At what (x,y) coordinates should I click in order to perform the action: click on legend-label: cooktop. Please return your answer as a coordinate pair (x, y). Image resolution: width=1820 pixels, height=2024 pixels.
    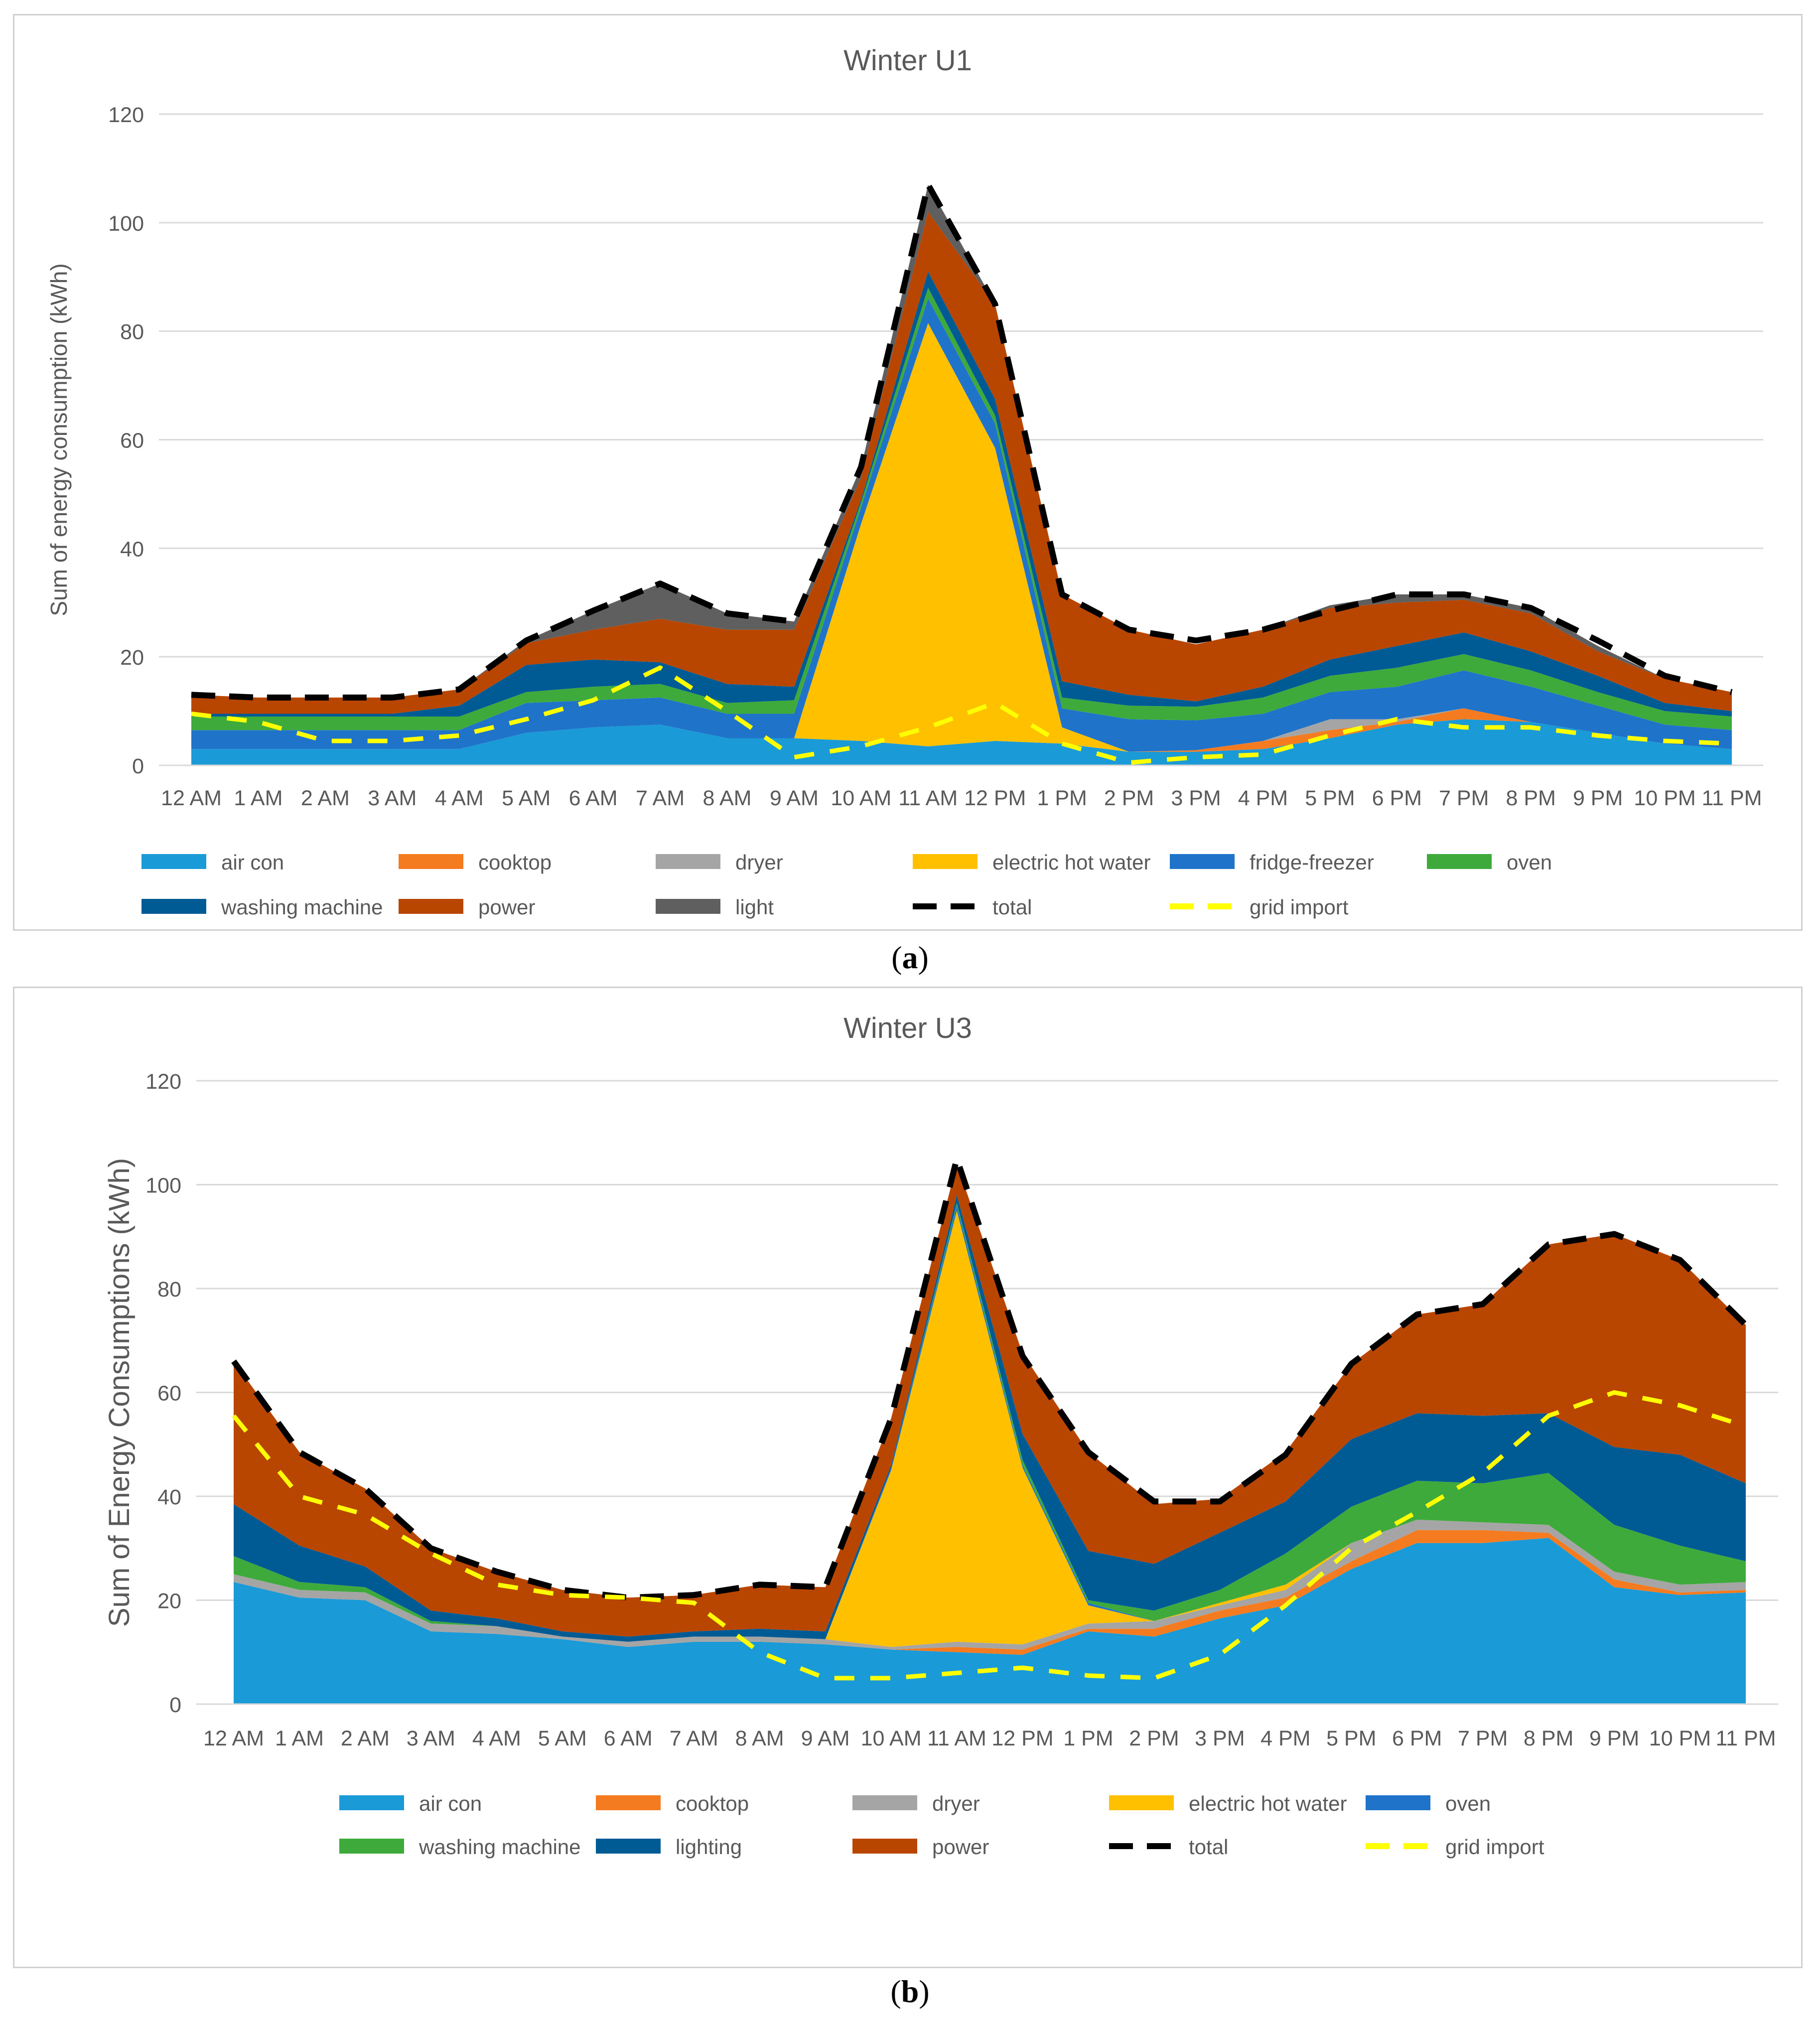
    Looking at the image, I should click on (515, 862).